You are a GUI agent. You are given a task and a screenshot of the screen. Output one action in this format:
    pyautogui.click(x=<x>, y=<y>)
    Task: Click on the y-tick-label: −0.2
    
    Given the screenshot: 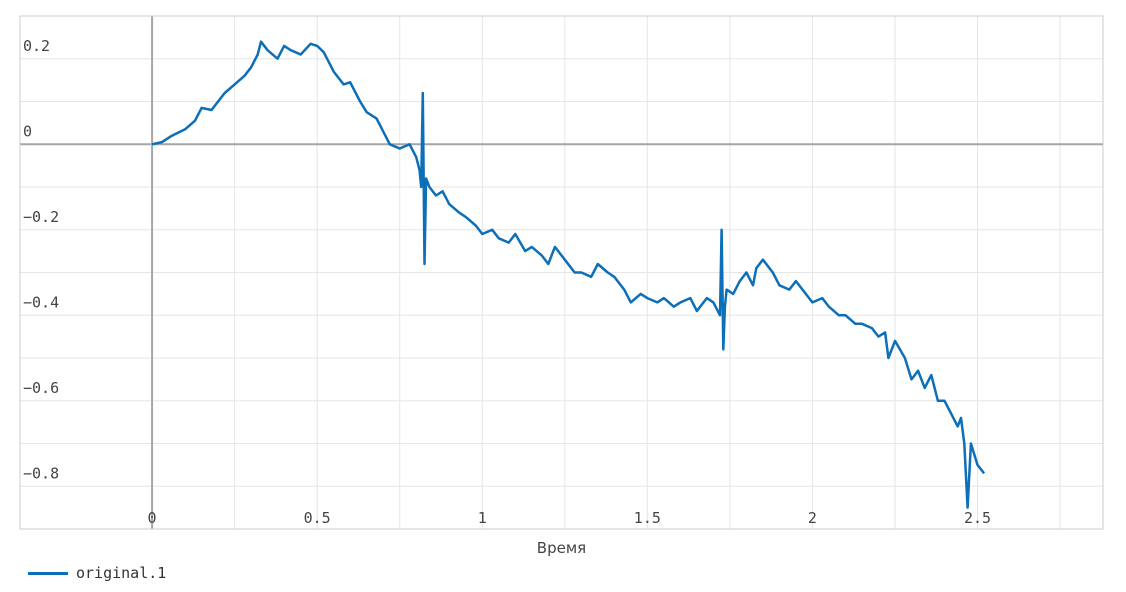 What is the action you would take?
    pyautogui.click(x=41, y=217)
    